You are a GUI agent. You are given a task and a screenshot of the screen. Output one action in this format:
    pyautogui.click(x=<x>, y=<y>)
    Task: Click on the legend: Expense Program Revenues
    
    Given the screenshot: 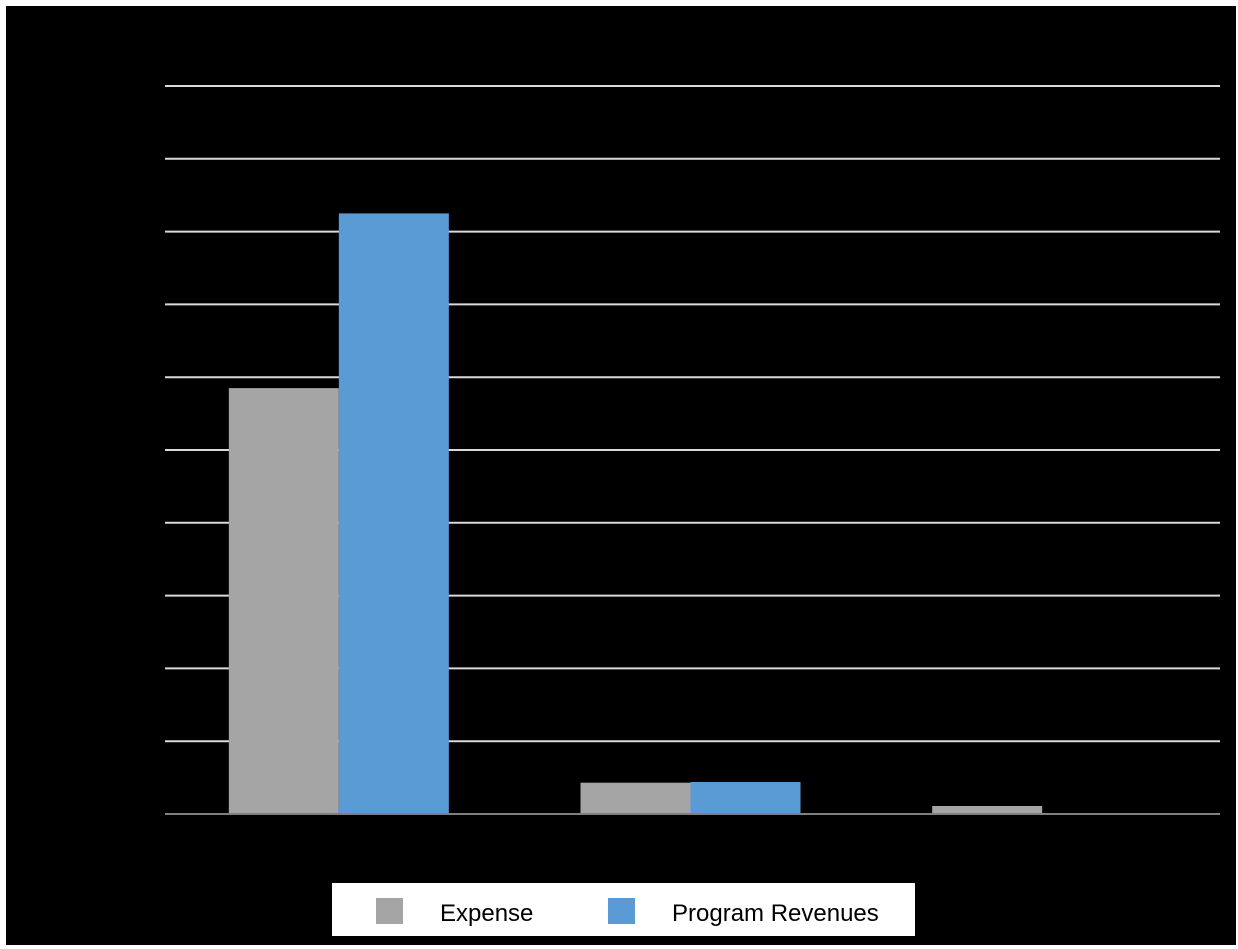 What is the action you would take?
    pyautogui.click(x=623, y=909)
    